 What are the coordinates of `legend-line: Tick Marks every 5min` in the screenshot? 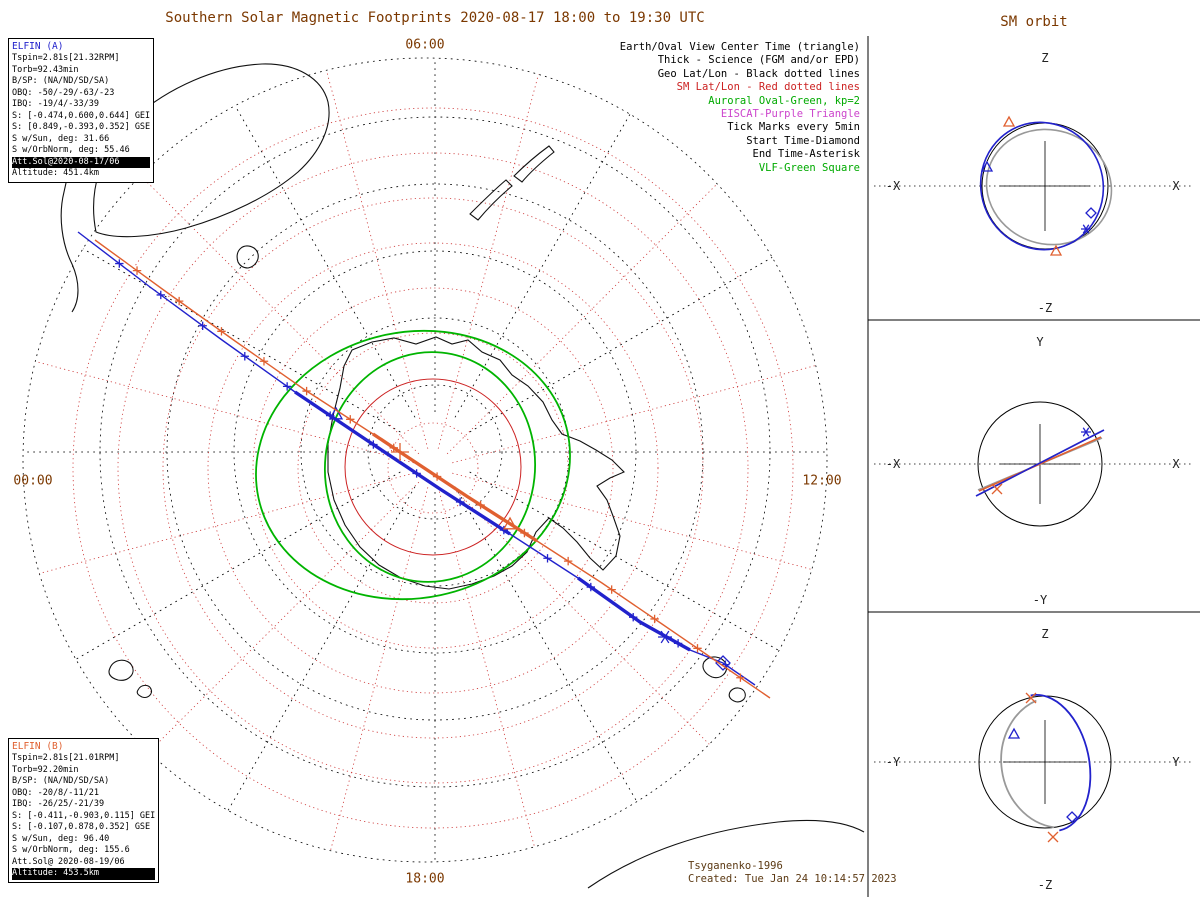 It's located at (793, 127).